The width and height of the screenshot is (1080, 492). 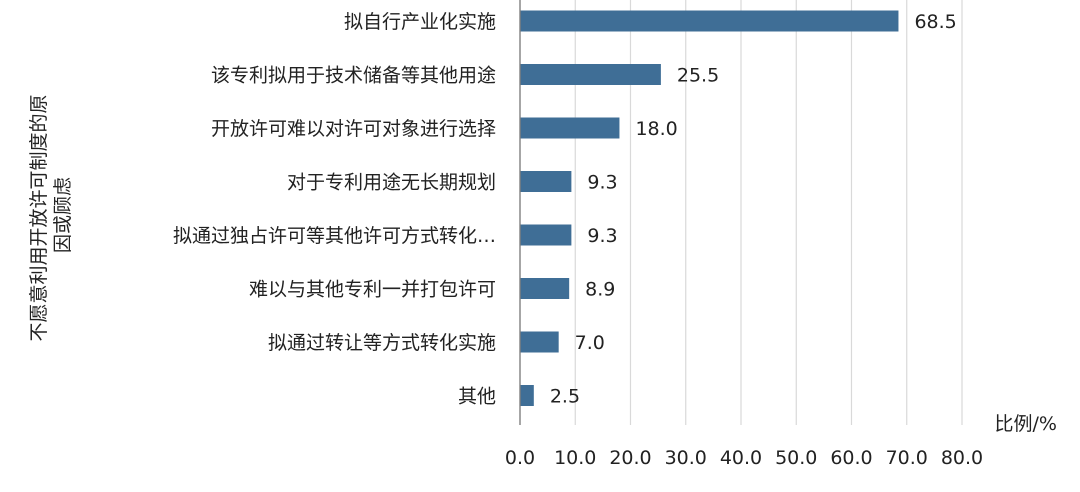 What do you see at coordinates (372, 290) in the screenshot?
I see `category-label: 难以与其他专利一并打包许可` at bounding box center [372, 290].